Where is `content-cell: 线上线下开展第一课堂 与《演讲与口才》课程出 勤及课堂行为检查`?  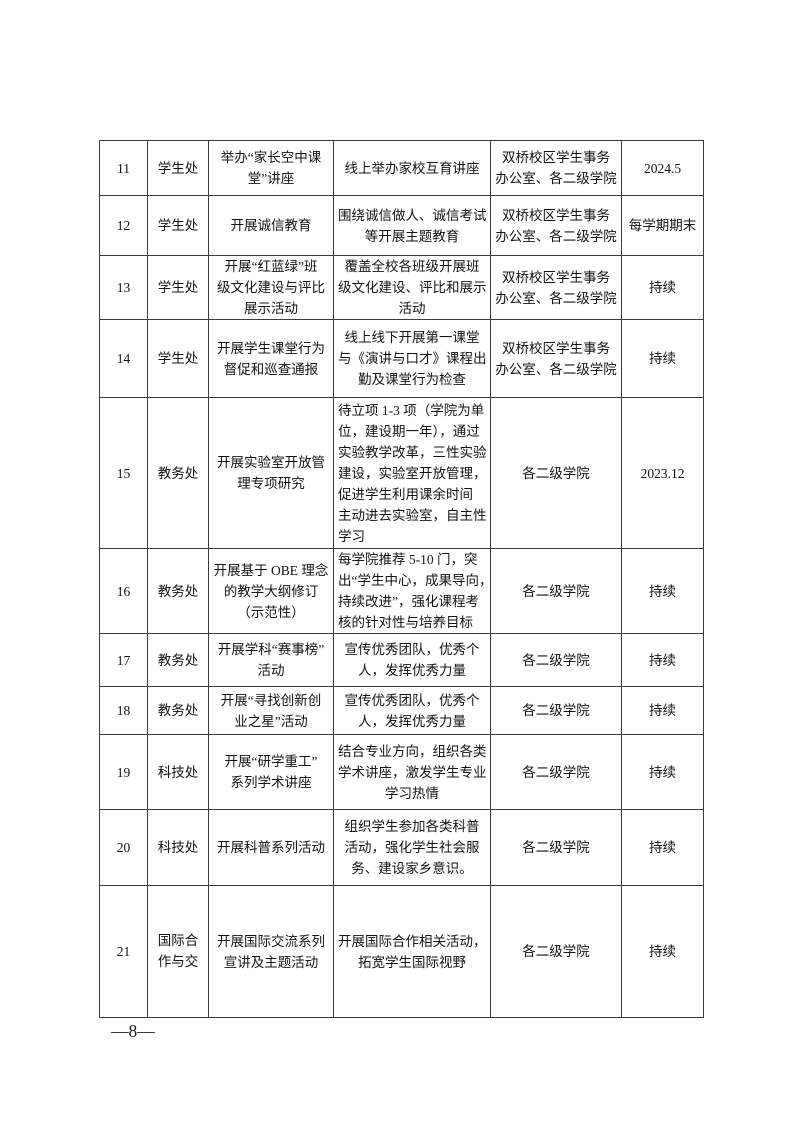
content-cell: 线上线下开展第一课堂 与《演讲与口才》课程出 勤及课堂行为检查 is located at coordinates (412, 358).